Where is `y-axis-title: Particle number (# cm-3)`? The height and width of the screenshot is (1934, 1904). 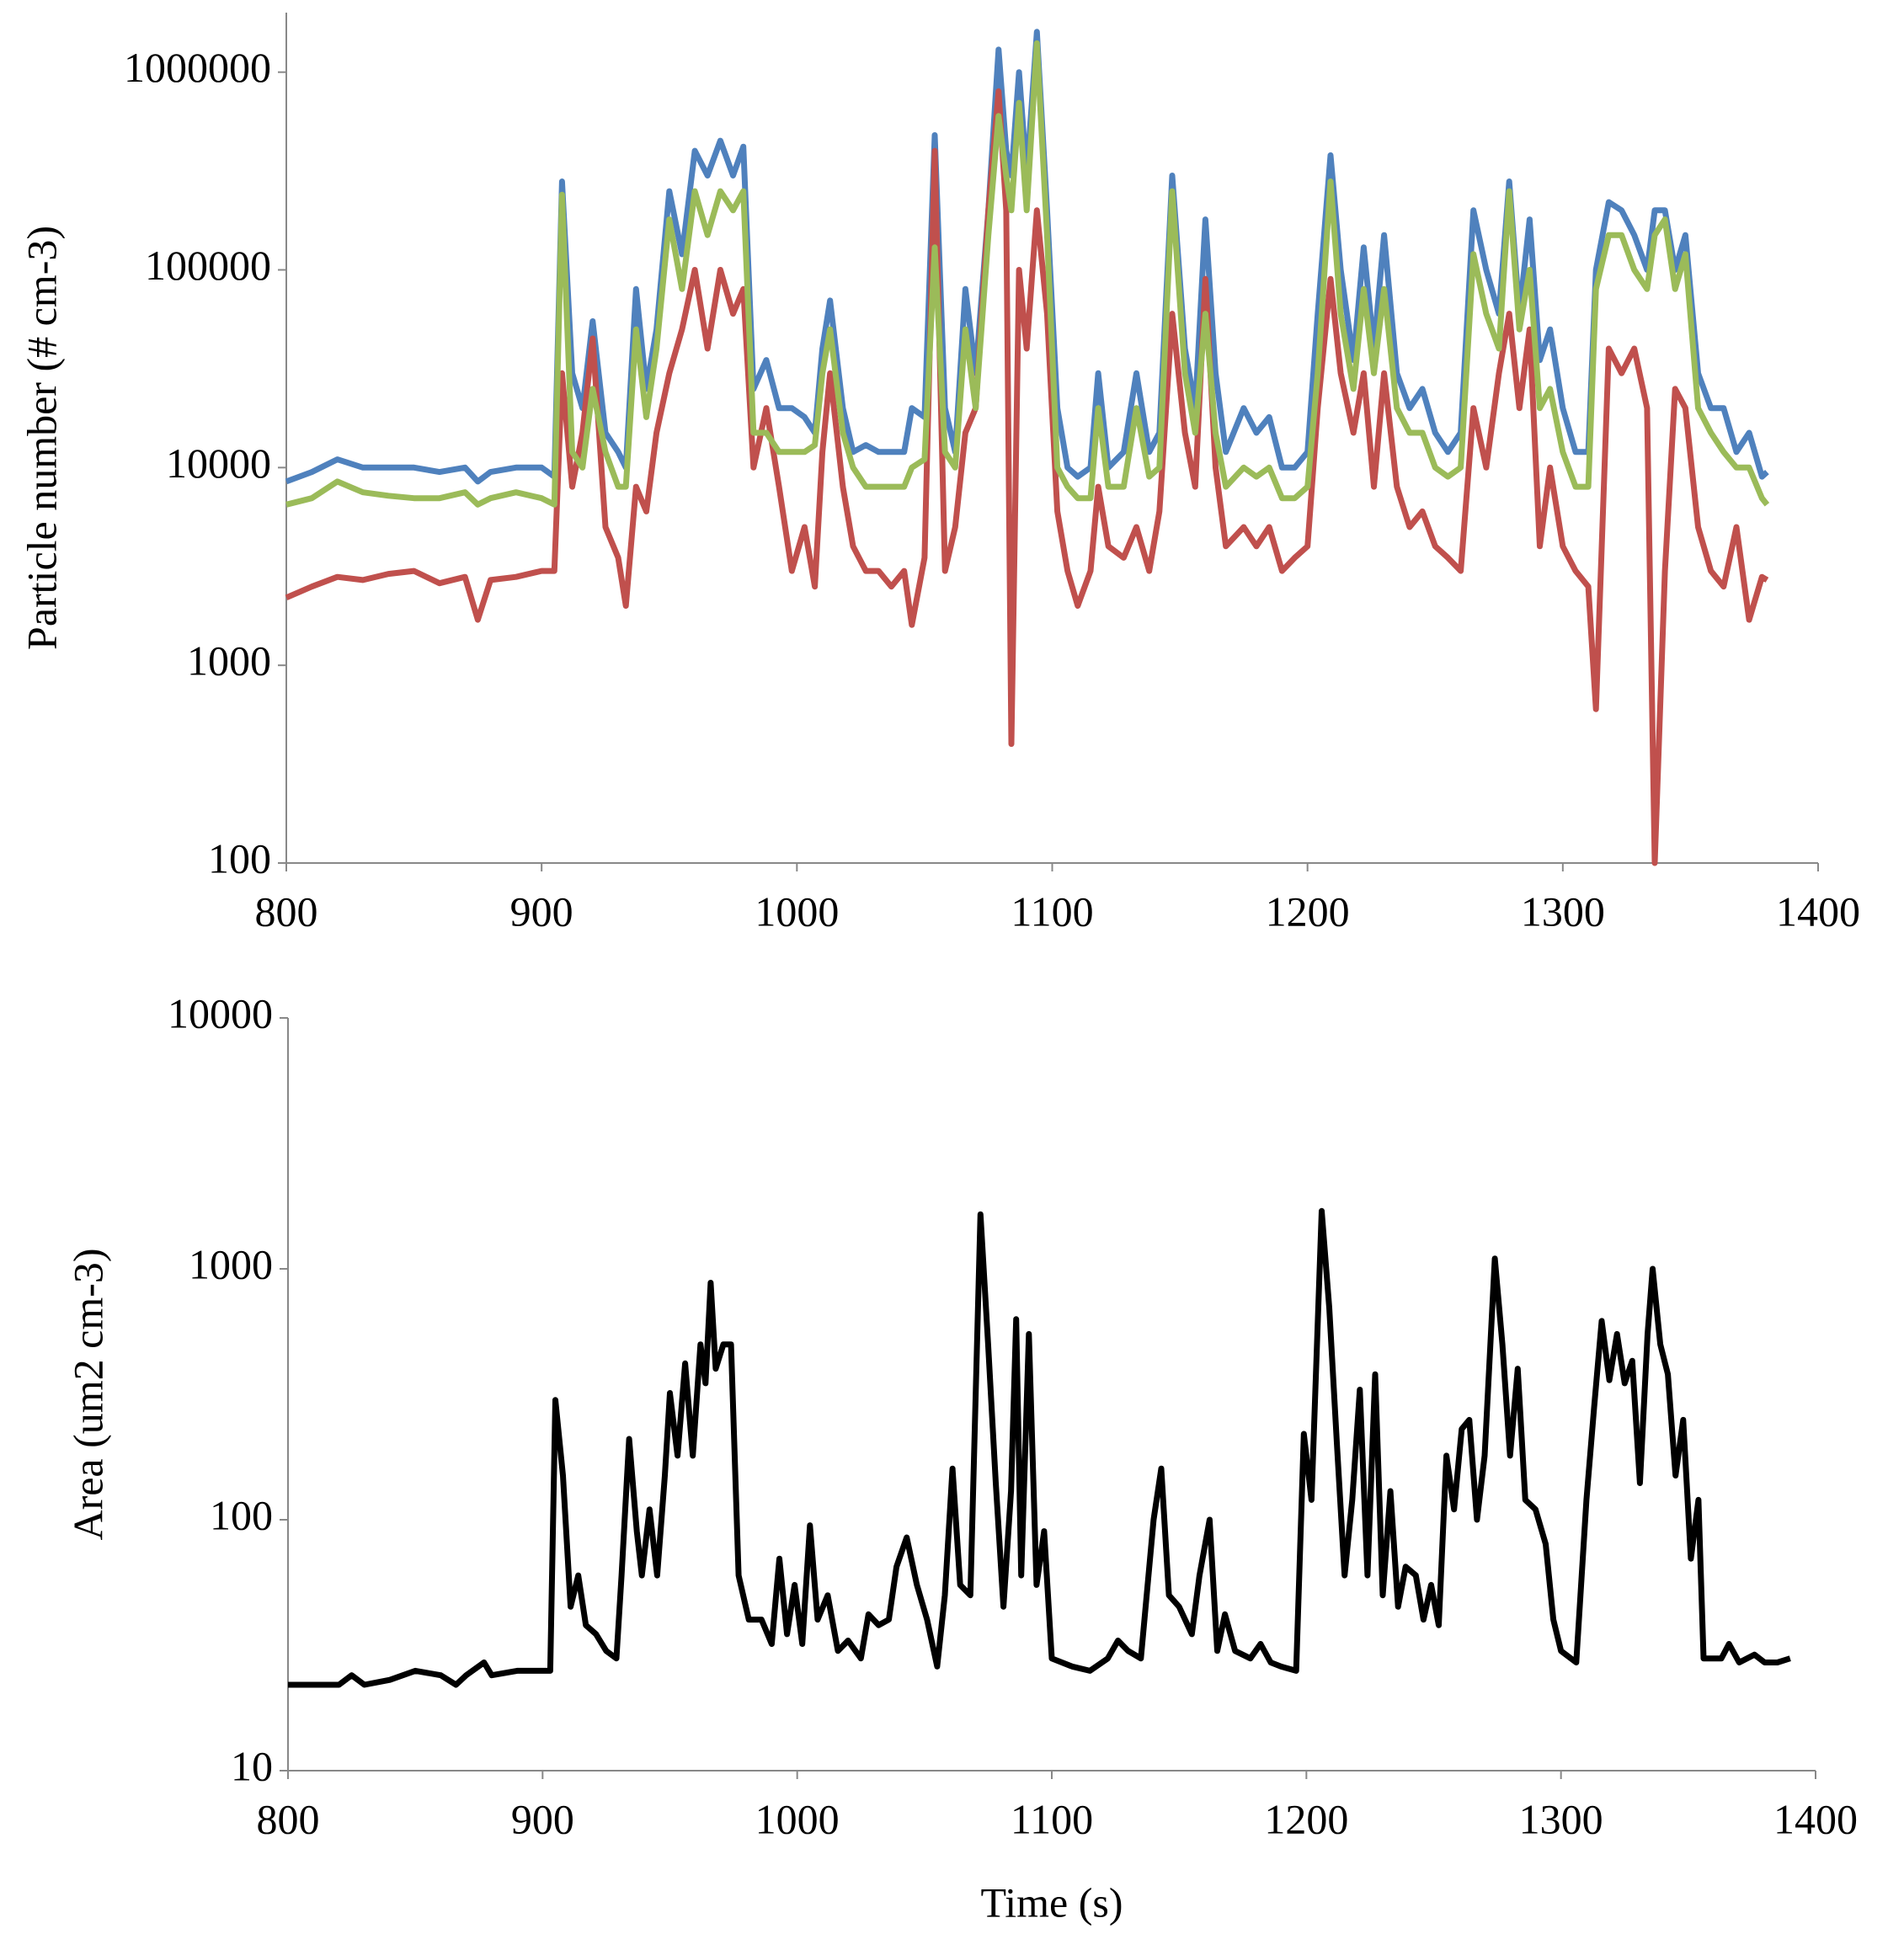 y-axis-title: Particle number (# cm-3) is located at coordinates (41, 438).